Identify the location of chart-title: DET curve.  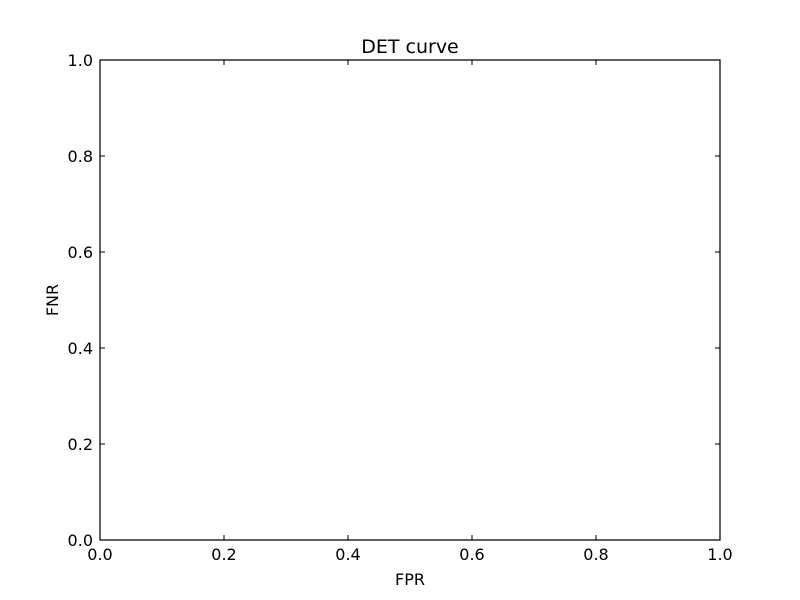
(410, 47).